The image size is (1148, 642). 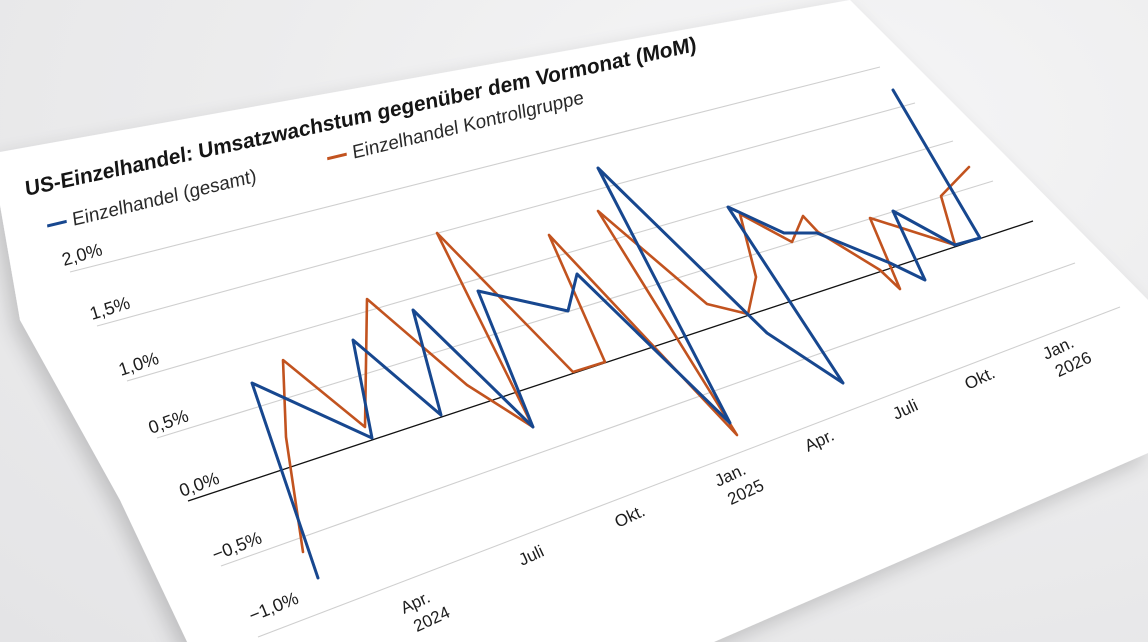 I want to click on legend-swatch-total-icon, so click(x=57, y=223).